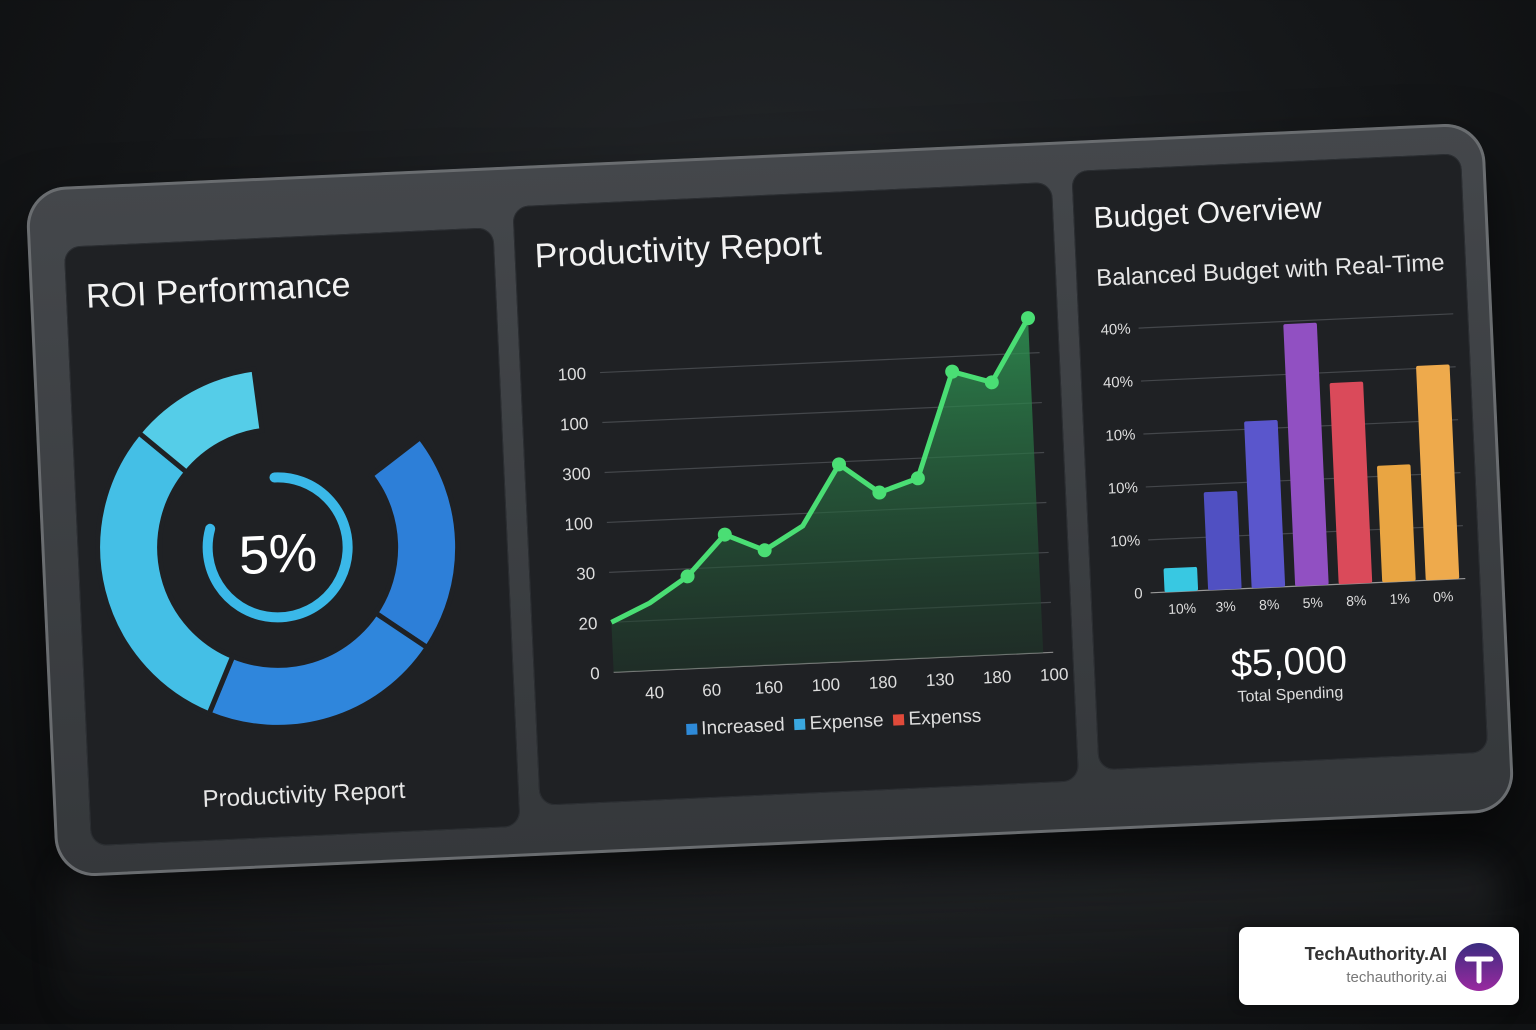 The width and height of the screenshot is (1536, 1030). I want to click on inner-progress-ring, so click(277, 547).